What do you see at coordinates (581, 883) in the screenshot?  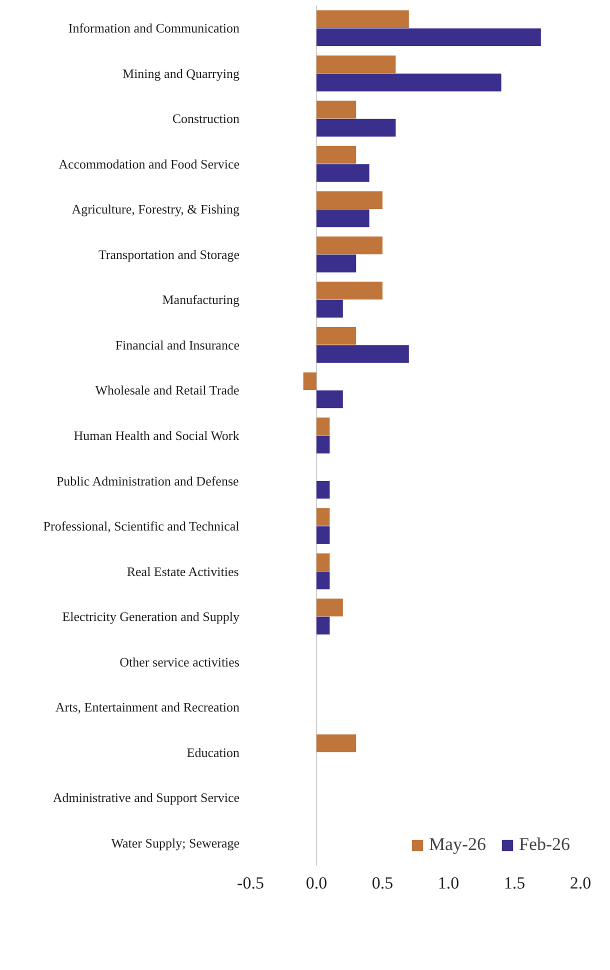 I see `x-tick-label: 2.0` at bounding box center [581, 883].